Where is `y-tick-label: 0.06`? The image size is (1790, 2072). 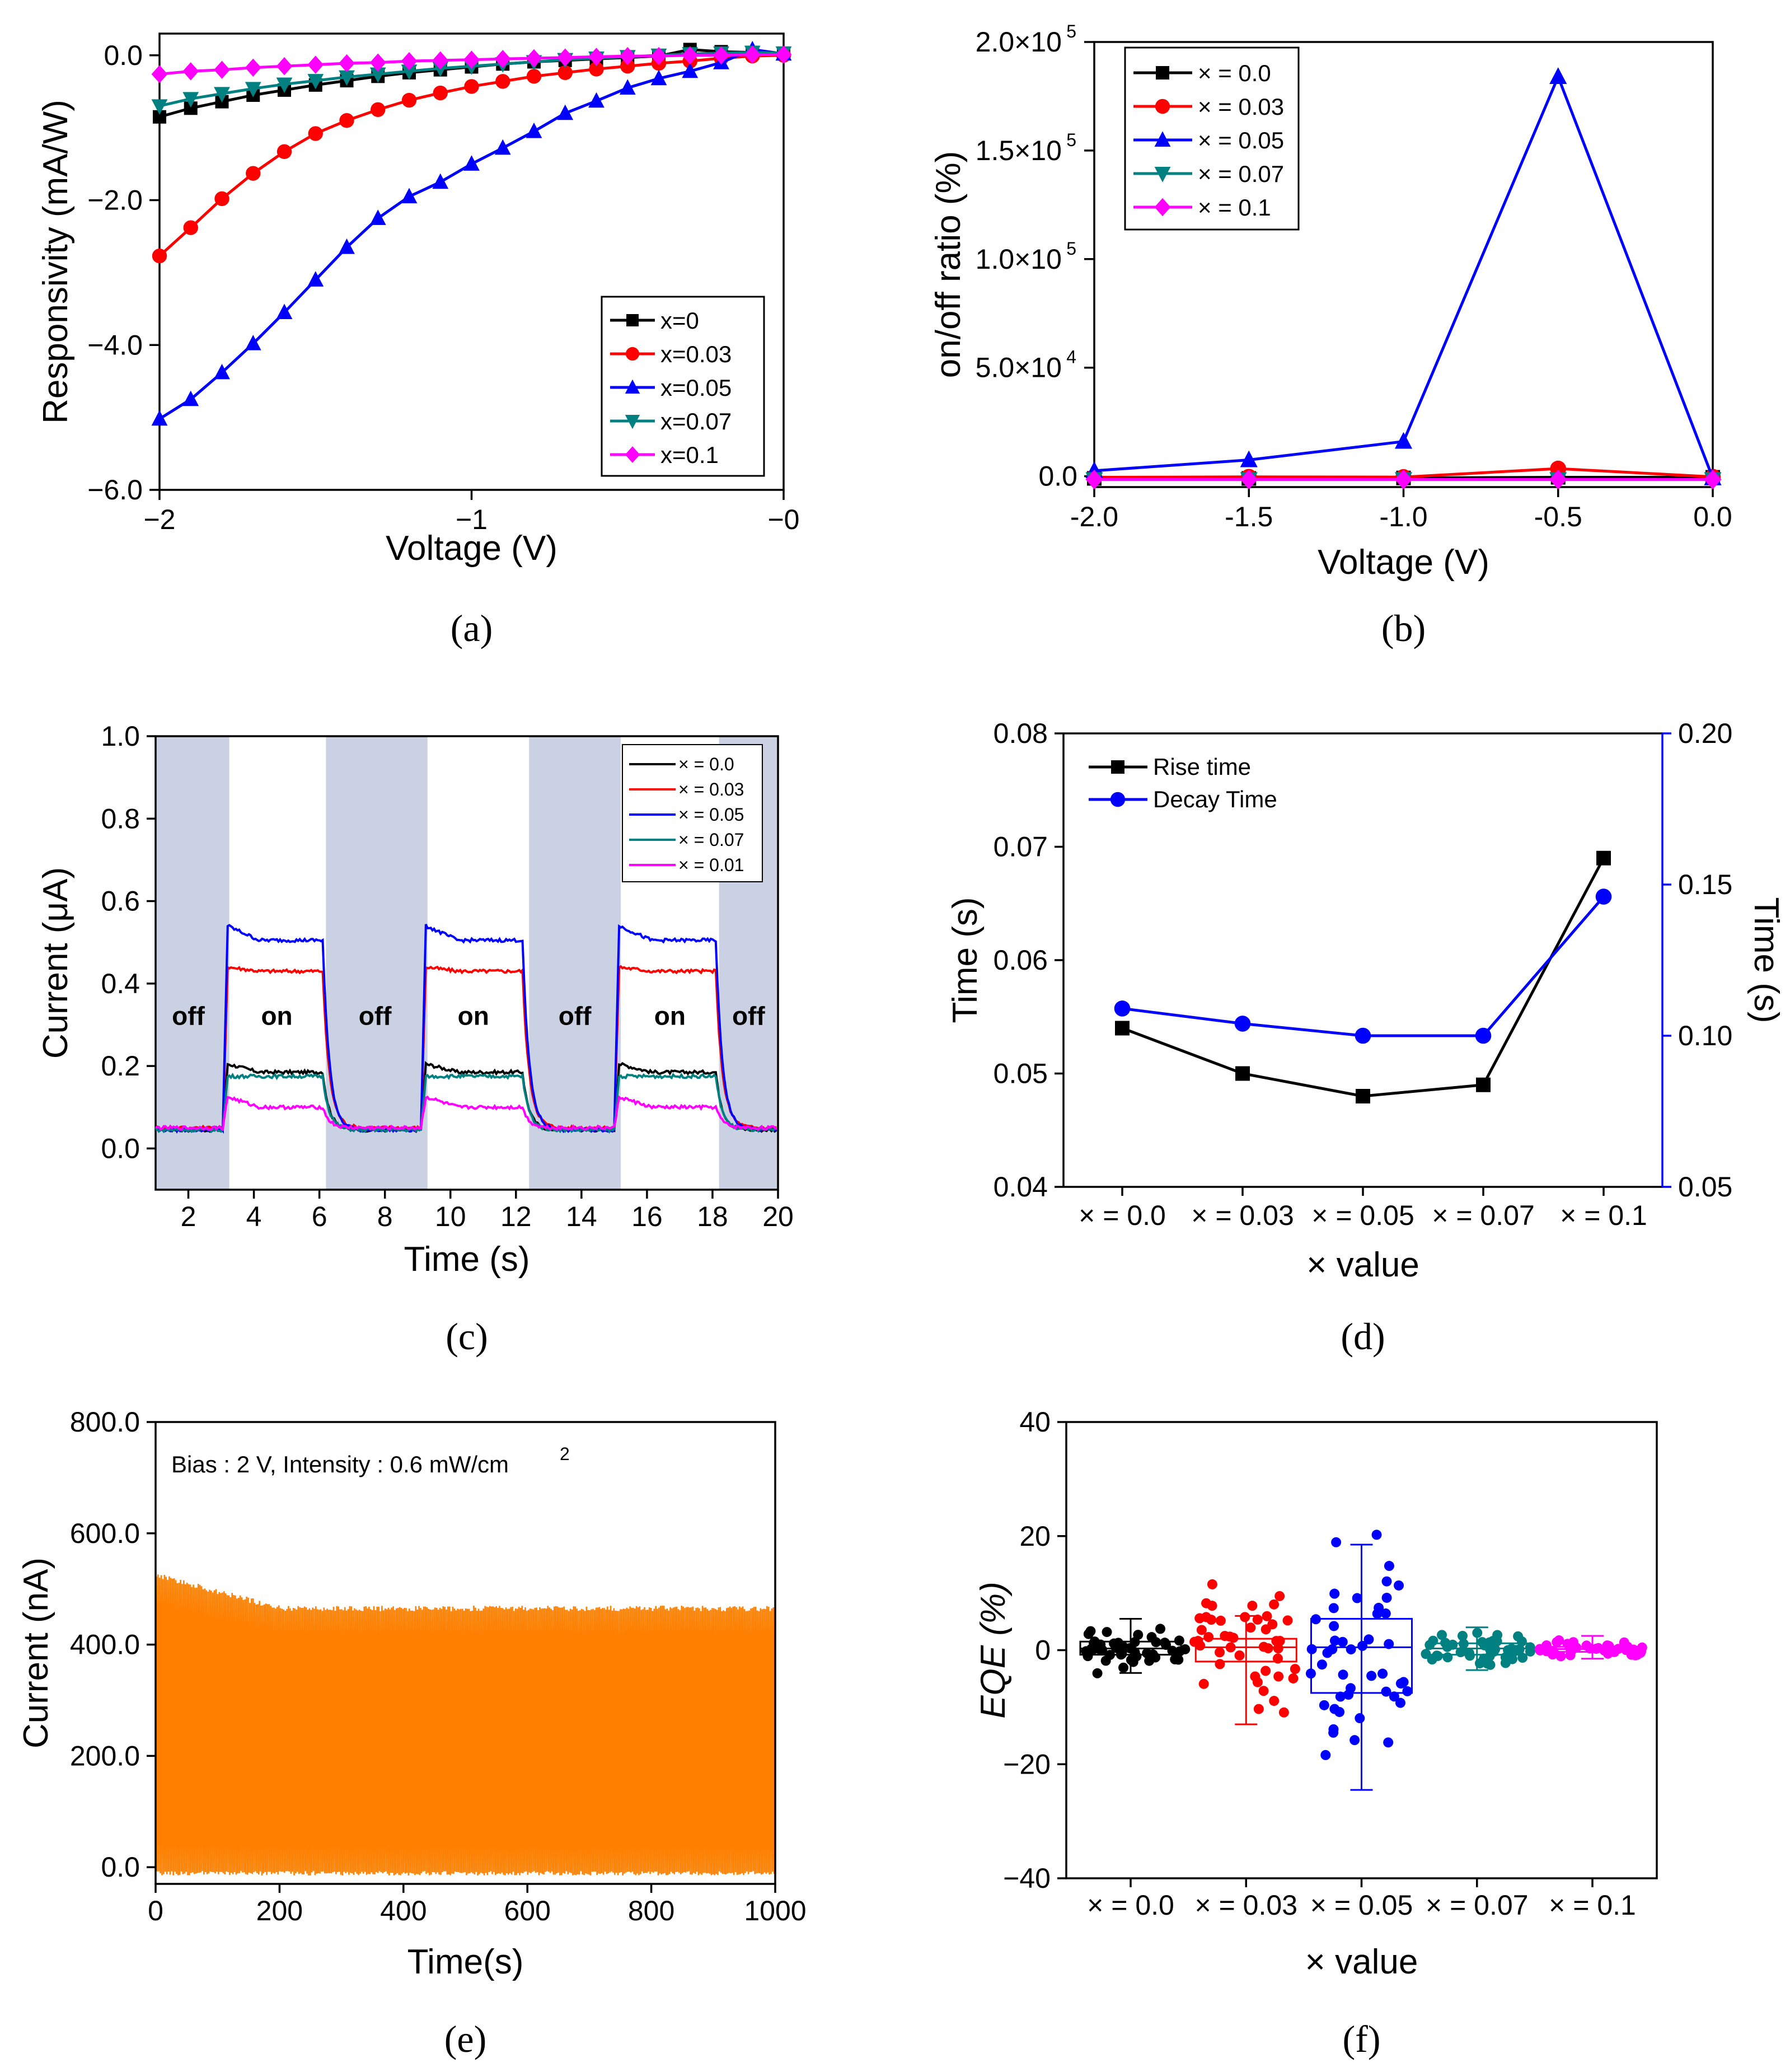
y-tick-label: 0.06 is located at coordinates (1021, 960).